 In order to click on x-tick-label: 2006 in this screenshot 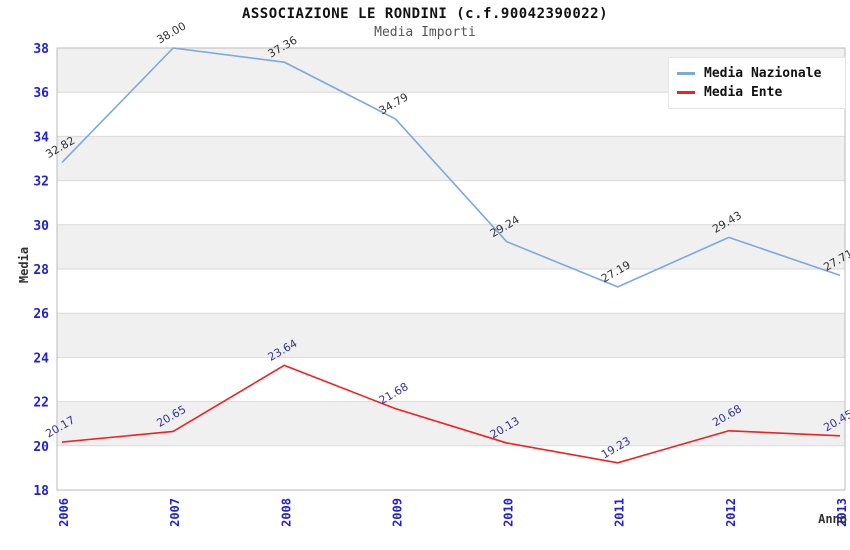, I will do `click(64, 512)`.